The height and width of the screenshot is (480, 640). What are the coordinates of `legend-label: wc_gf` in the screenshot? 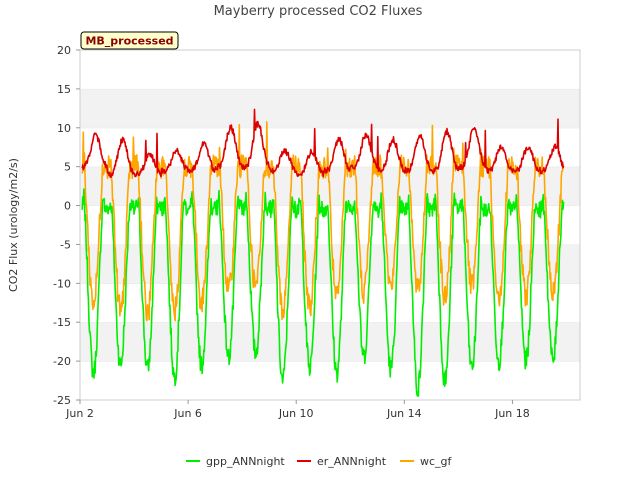 It's located at (436, 461).